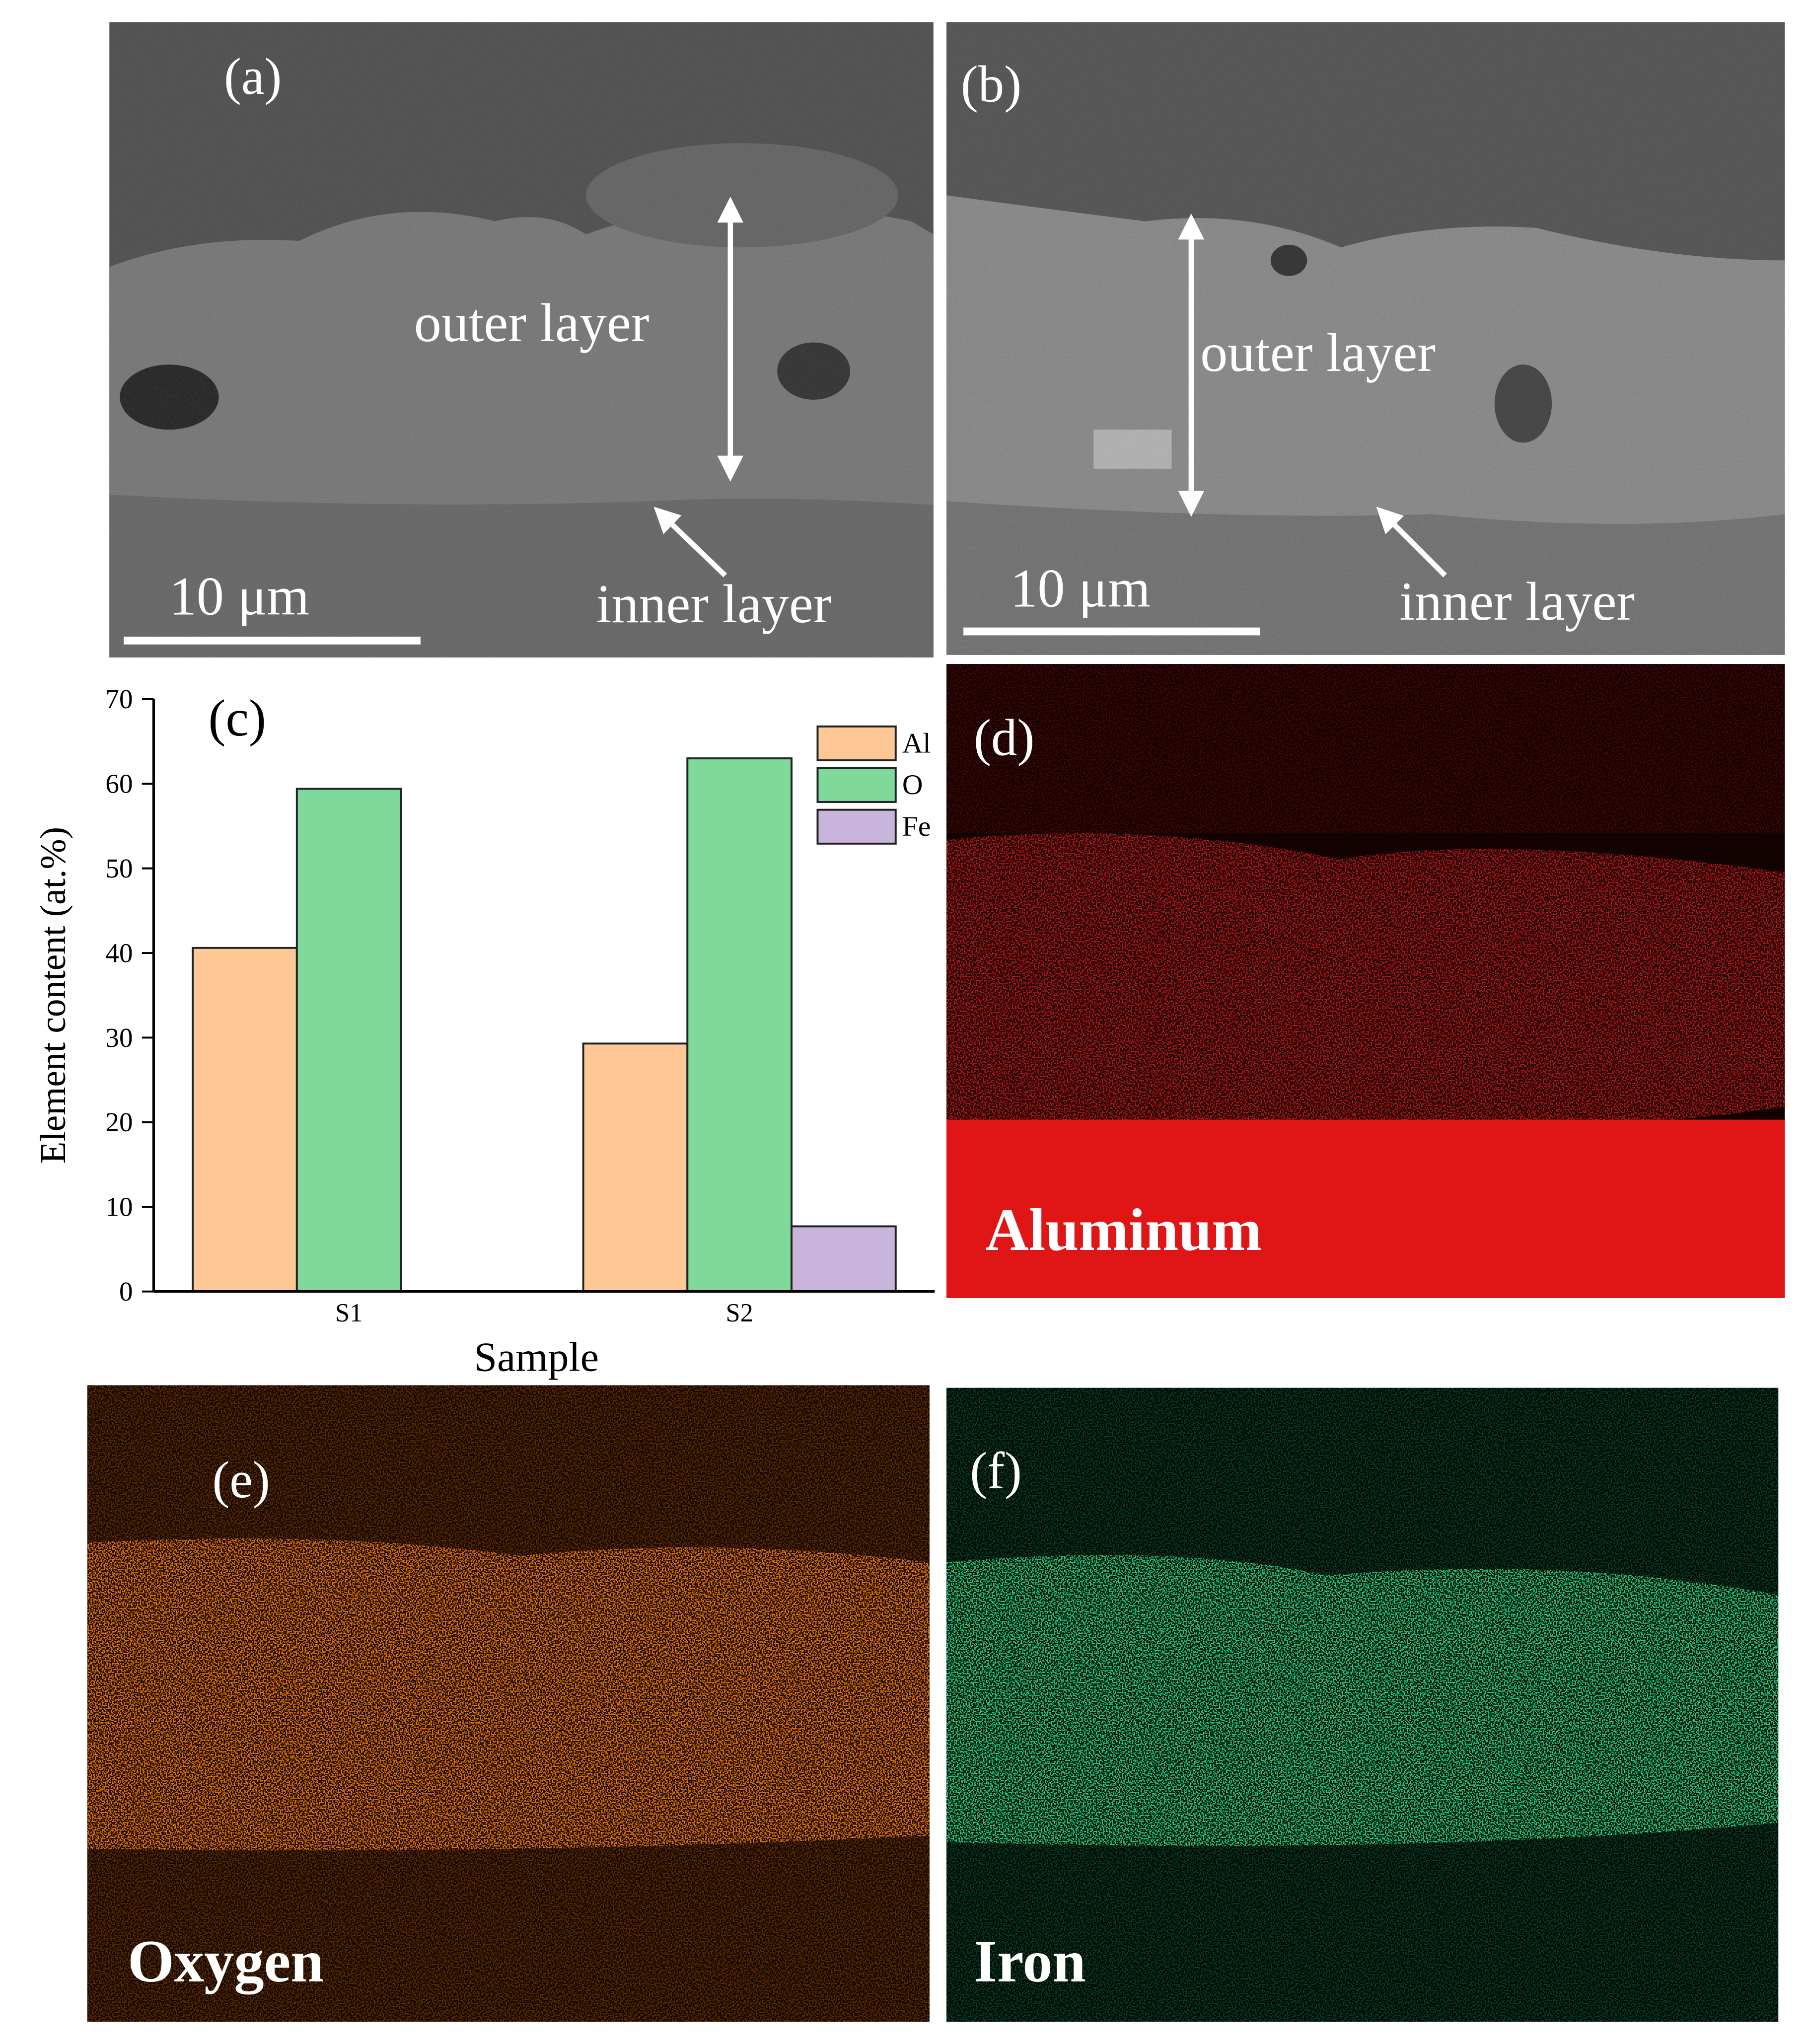  What do you see at coordinates (912, 785) in the screenshot?
I see `legend-label: O` at bounding box center [912, 785].